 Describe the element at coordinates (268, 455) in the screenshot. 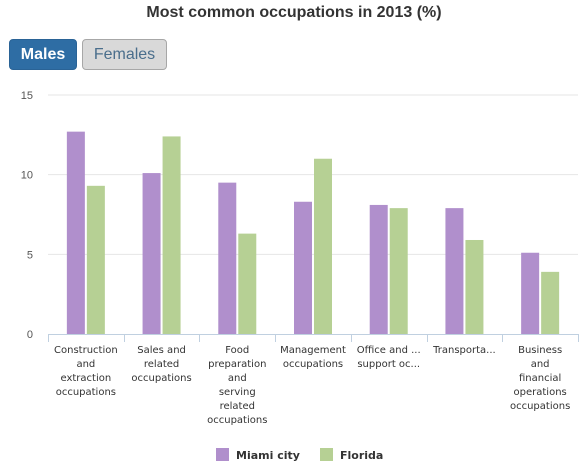

I see `legend-label: Miami city` at that location.